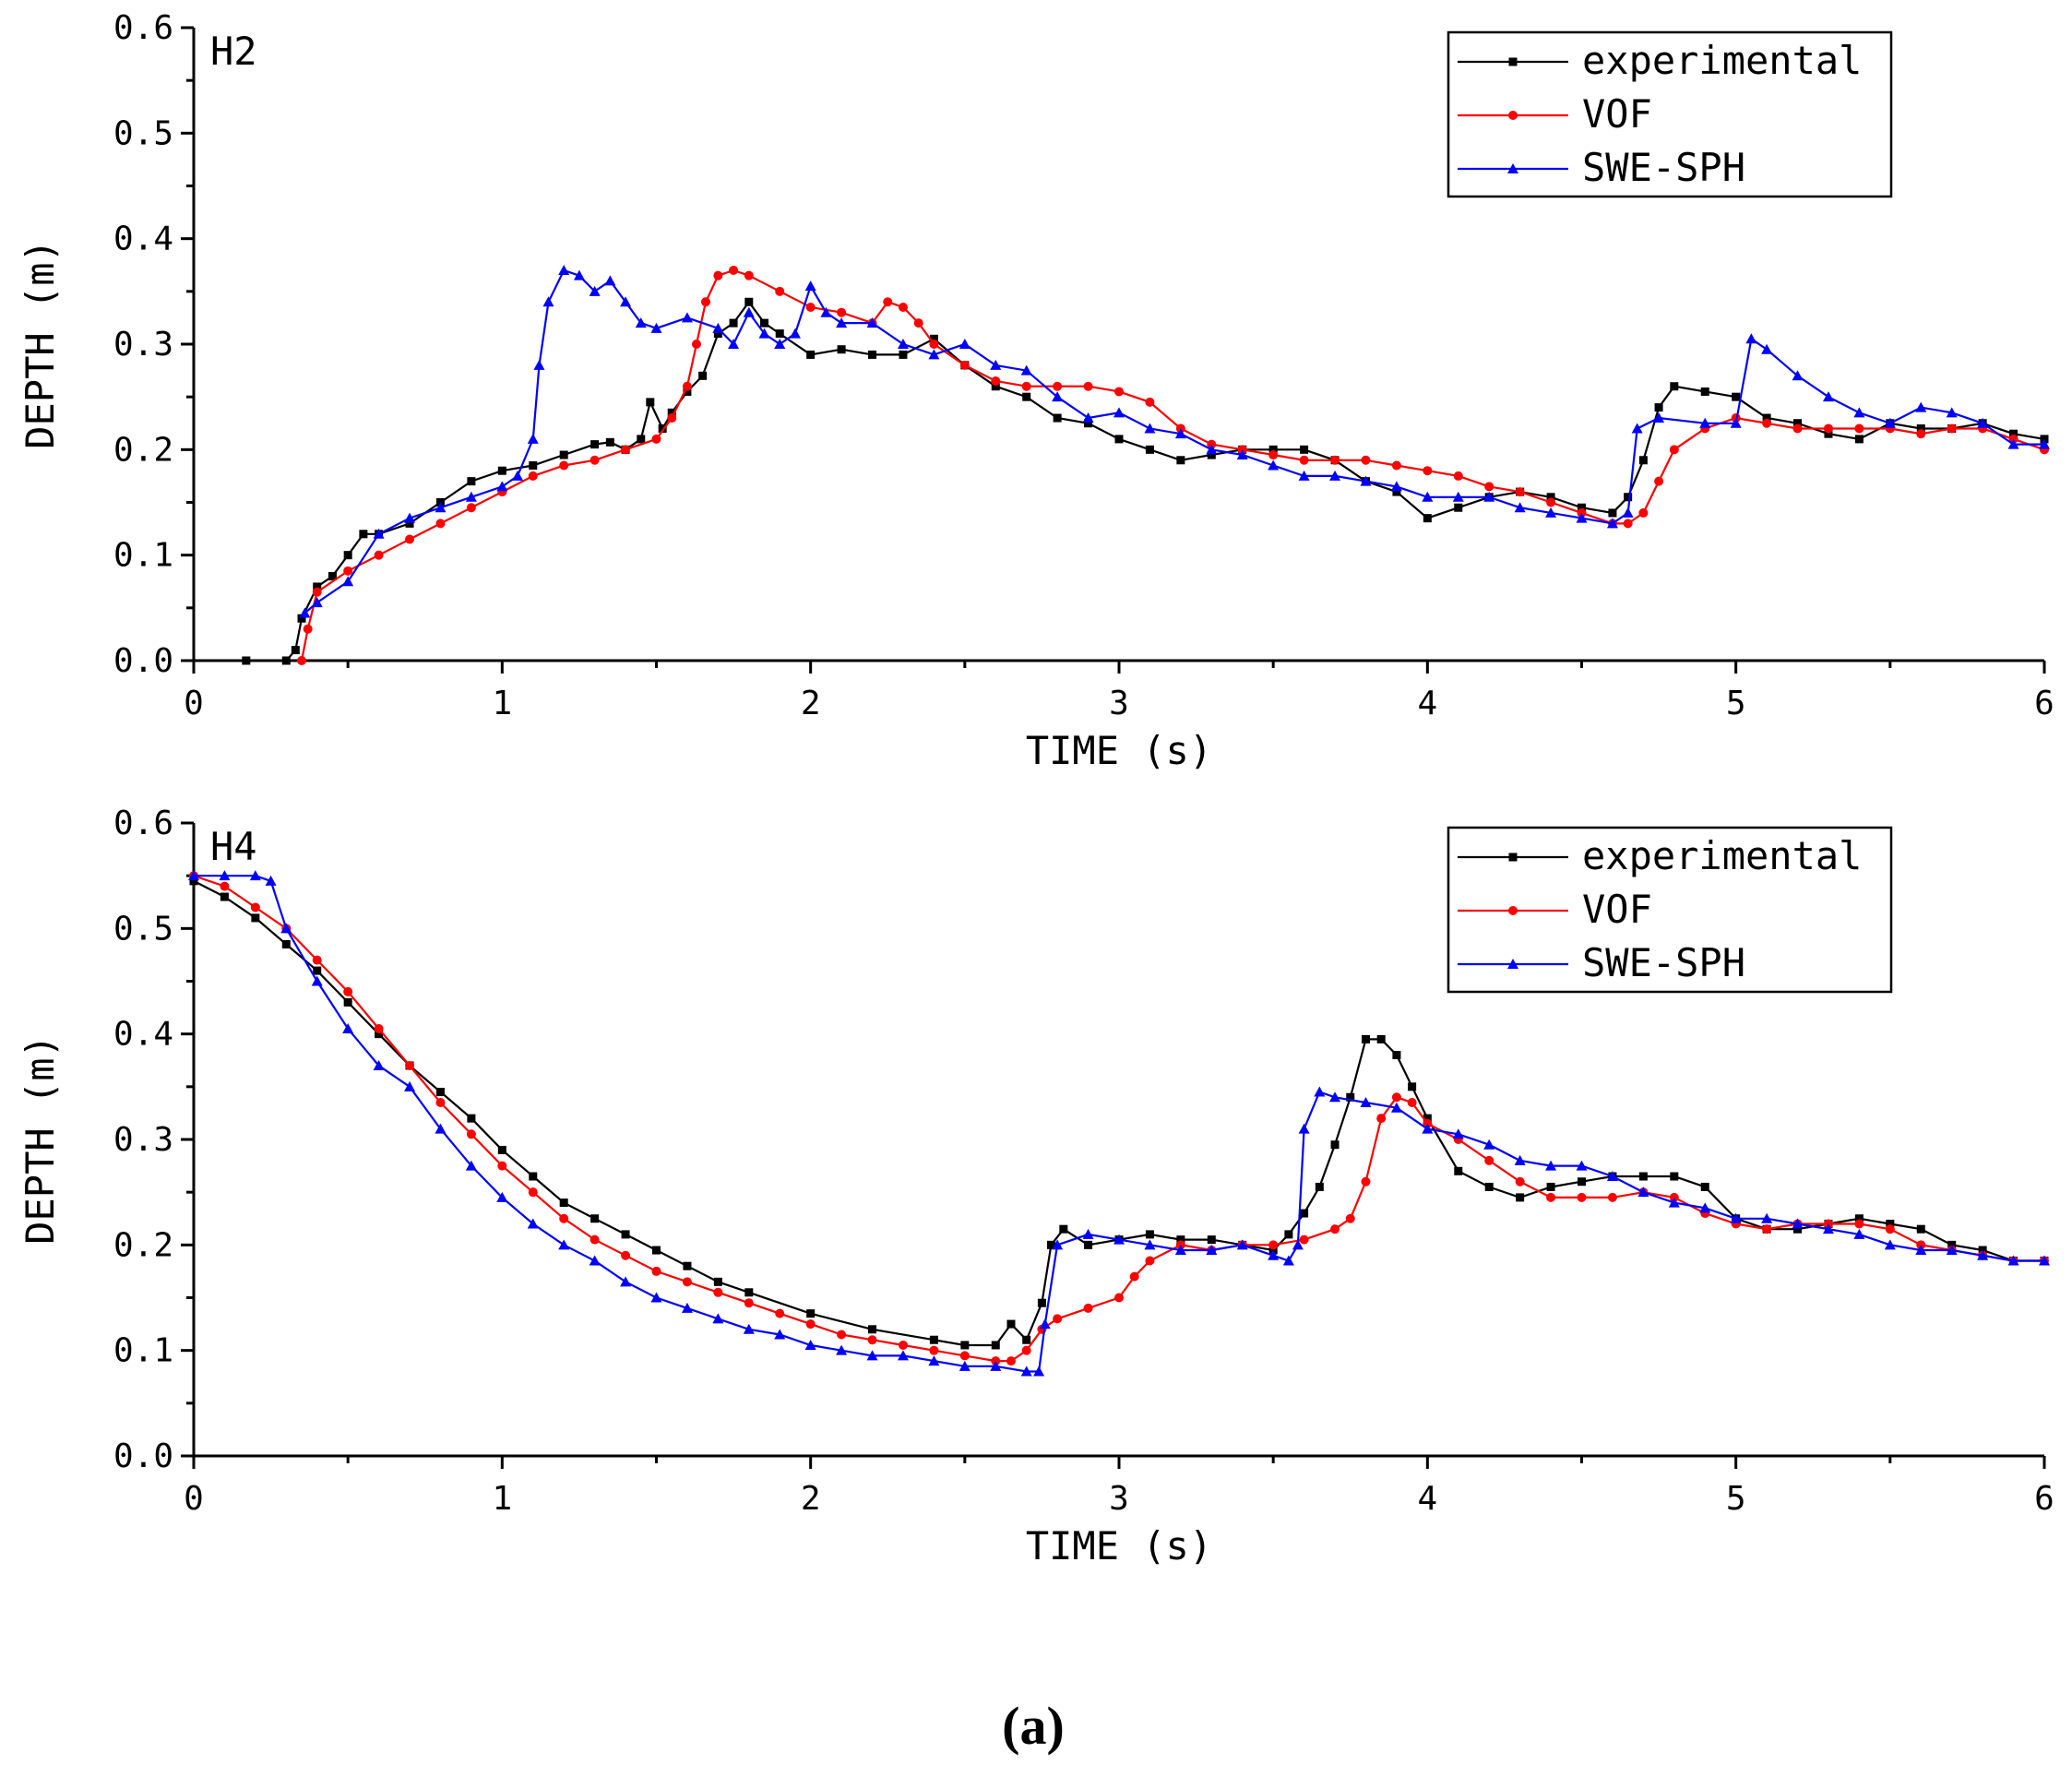 The image size is (2072, 1777). I want to click on y-tick-label: 0.6, so click(143, 28).